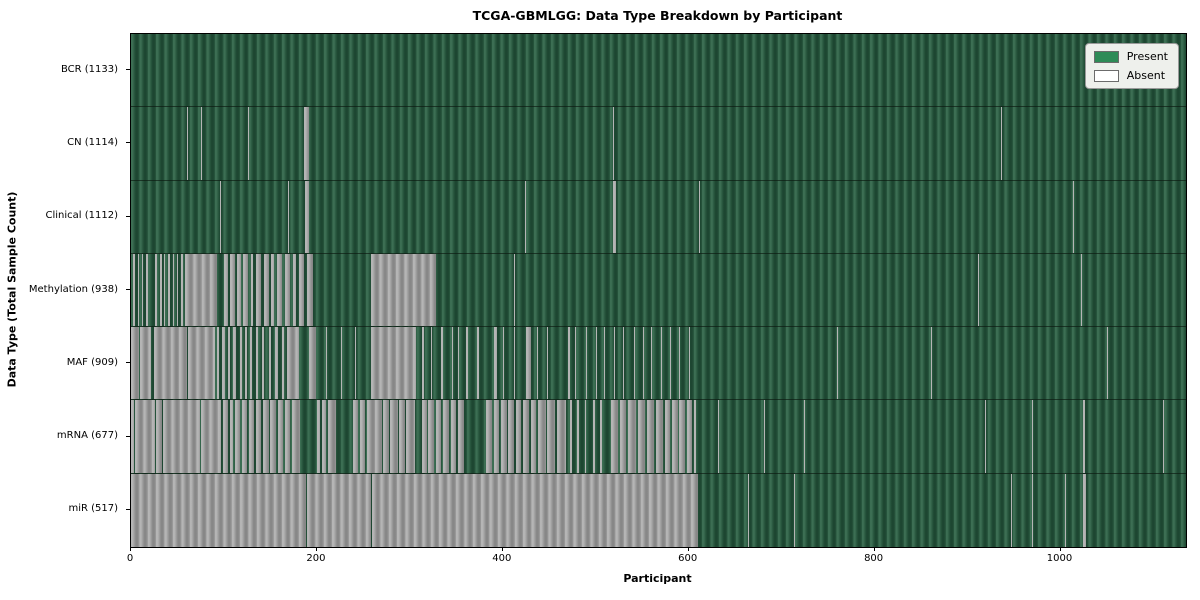 This screenshot has width=1200, height=600. Describe the element at coordinates (92, 362) in the screenshot. I see `y-tick-label-maf: MAF (909)` at that location.